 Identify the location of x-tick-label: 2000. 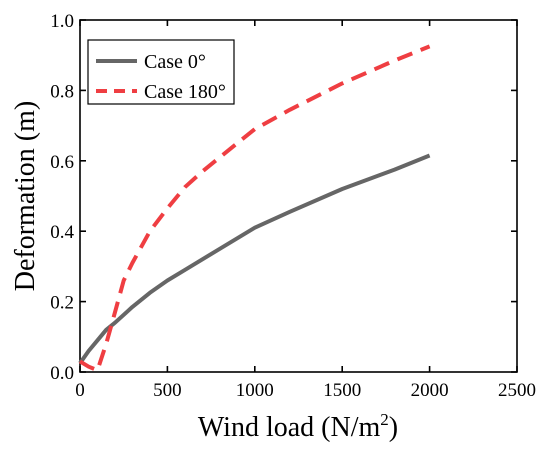
(430, 390).